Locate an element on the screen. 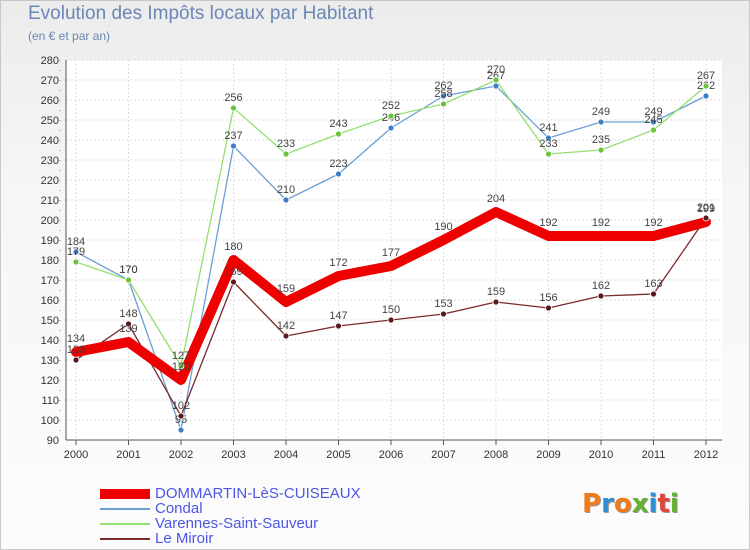 Image resolution: width=750 pixels, height=550 pixels. chart-subtitle: (en € et par an) is located at coordinates (69, 36).